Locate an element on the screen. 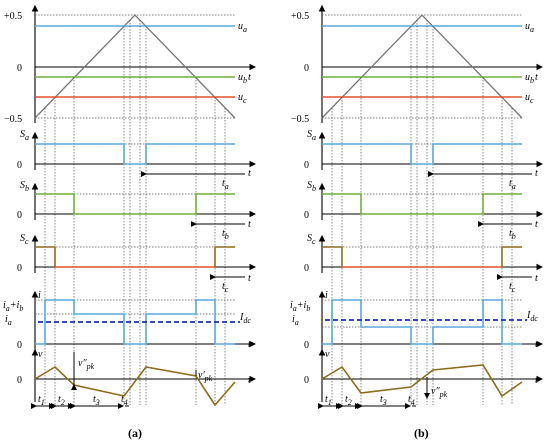 Image resolution: width=550 pixels, height=445 pixels. sc-zero-b: 0 is located at coordinates (306, 268).